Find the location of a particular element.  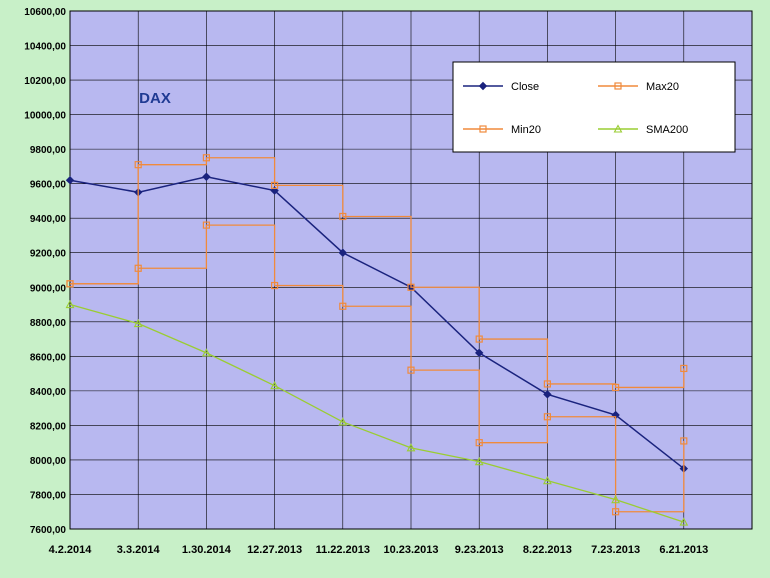

legend-label: Close is located at coordinates (525, 87).